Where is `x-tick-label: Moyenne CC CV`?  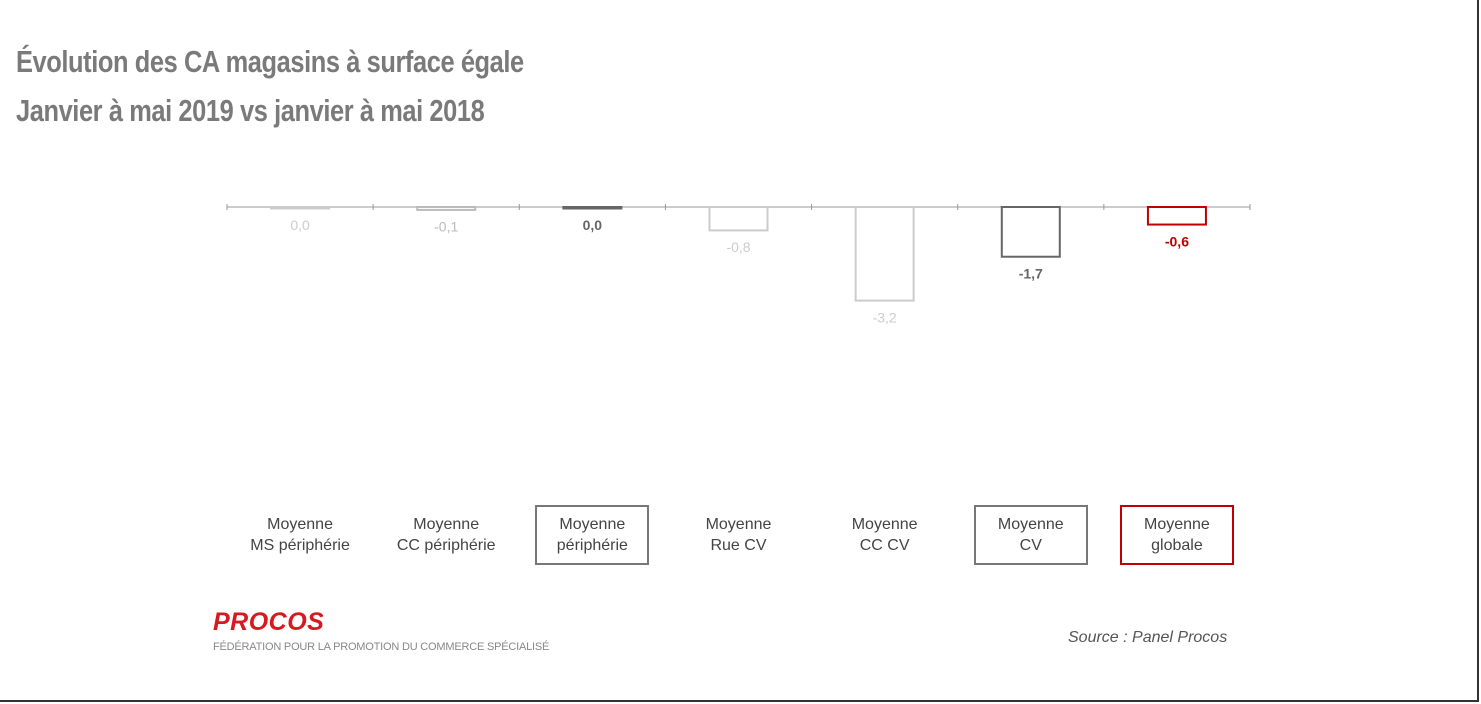
x-tick-label: Moyenne CC CV is located at coordinates (884, 535).